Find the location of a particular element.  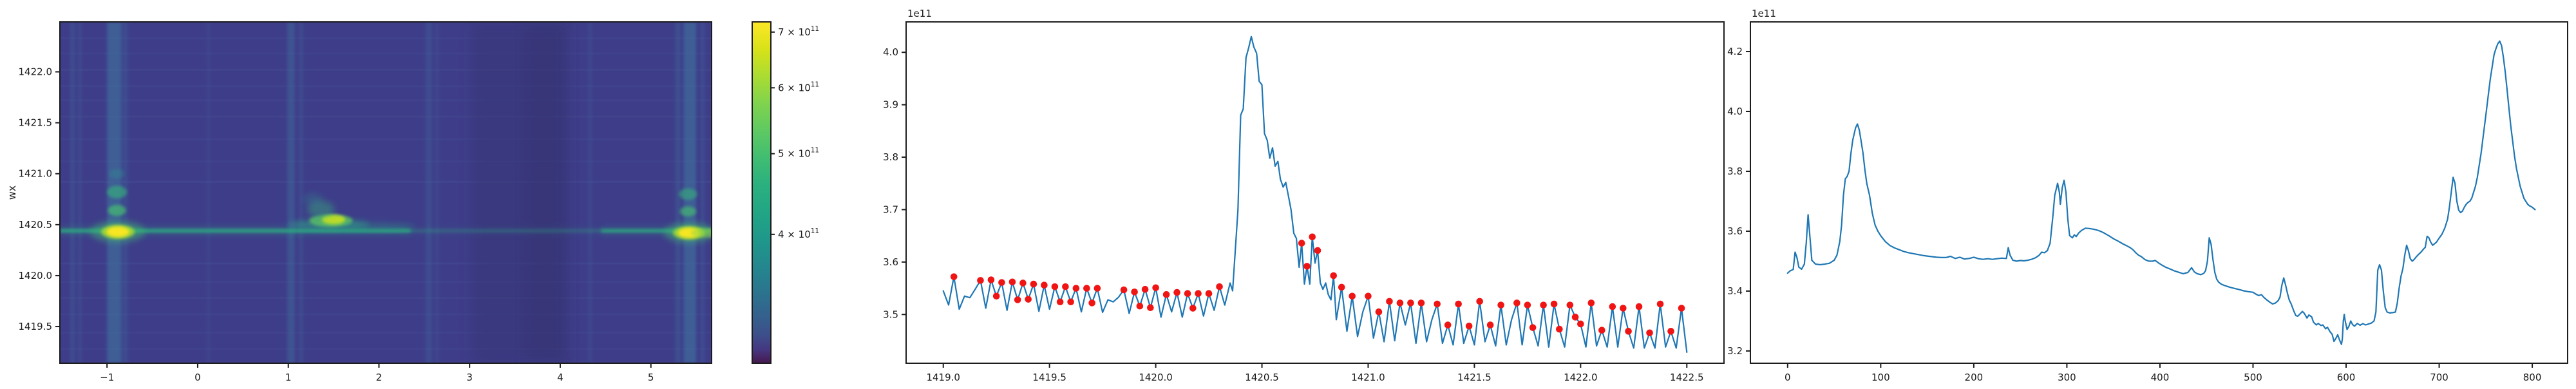

x-tick-label: 3 is located at coordinates (469, 377).